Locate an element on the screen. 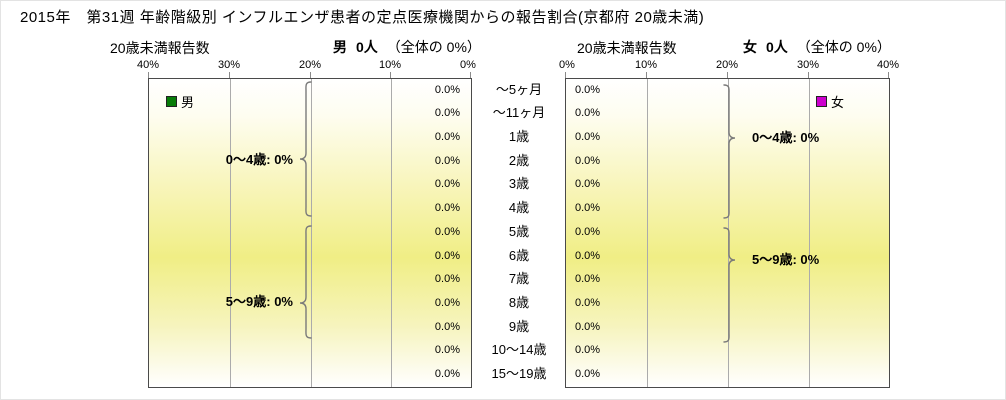 Image resolution: width=1006 pixels, height=400 pixels. male-share-label: （全体の 0%） is located at coordinates (433, 47).